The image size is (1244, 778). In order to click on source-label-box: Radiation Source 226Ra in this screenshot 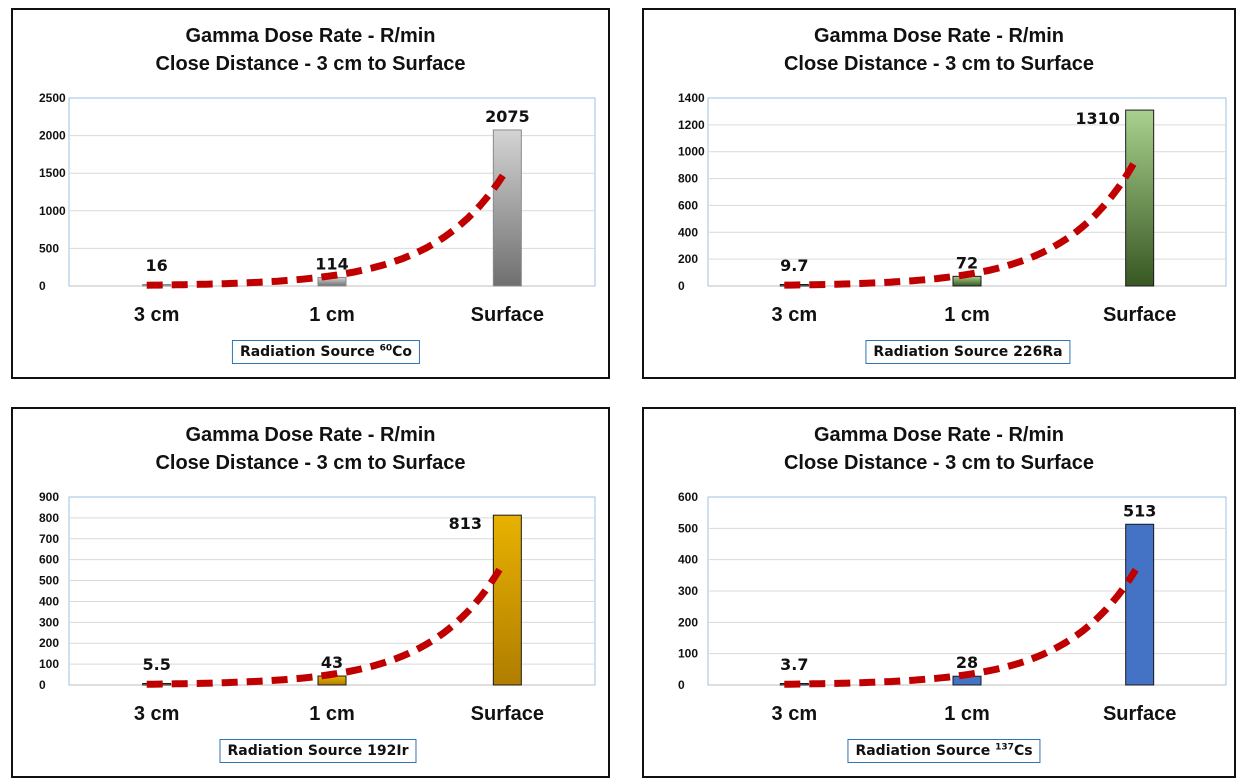, I will do `click(968, 352)`.